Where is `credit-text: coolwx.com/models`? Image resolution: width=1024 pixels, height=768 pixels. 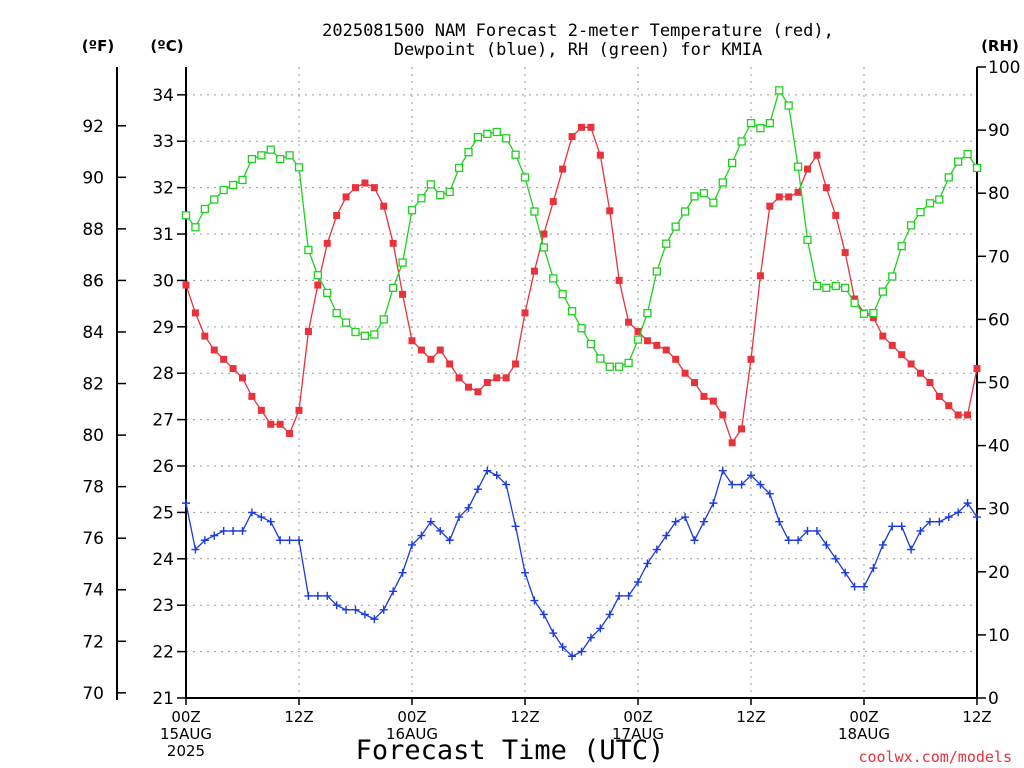 credit-text: coolwx.com/models is located at coordinates (935, 757).